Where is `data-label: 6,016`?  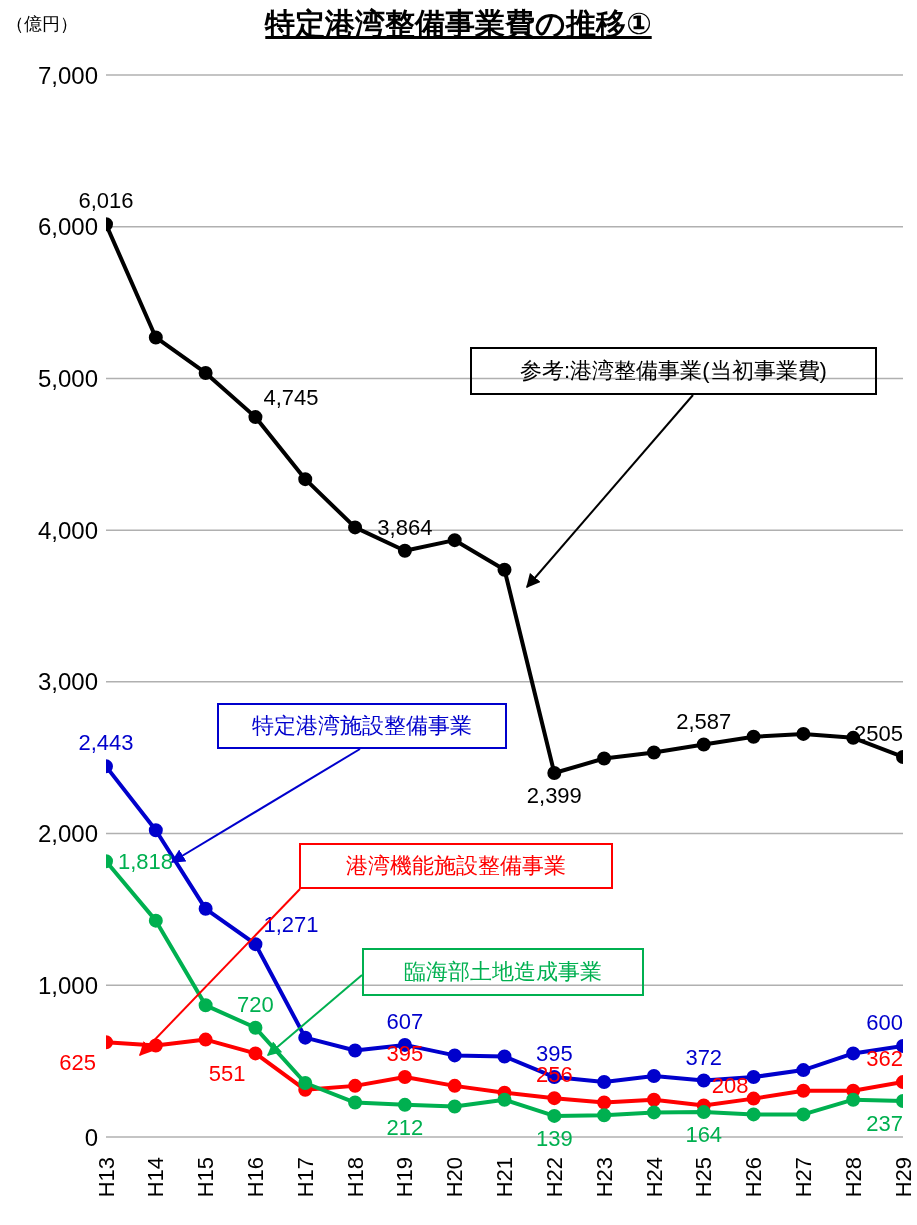 data-label: 6,016 is located at coordinates (106, 201).